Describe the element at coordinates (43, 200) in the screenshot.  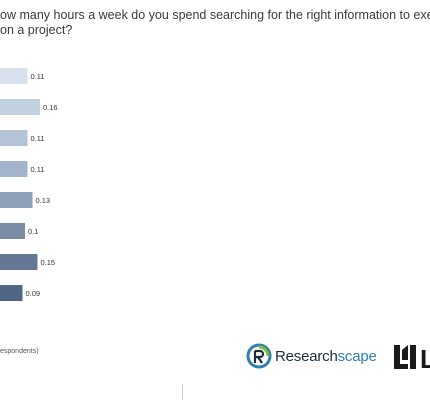
I see `bar-value-label-5: 0.13` at that location.